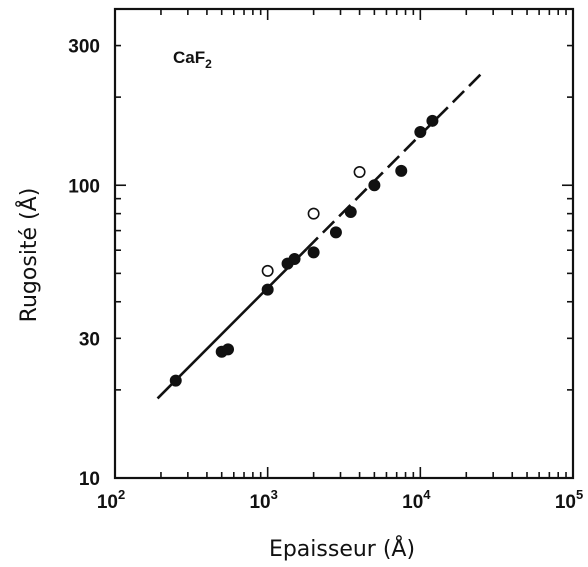  I want to click on y-axis-title: Rugosité (Å), so click(28, 255).